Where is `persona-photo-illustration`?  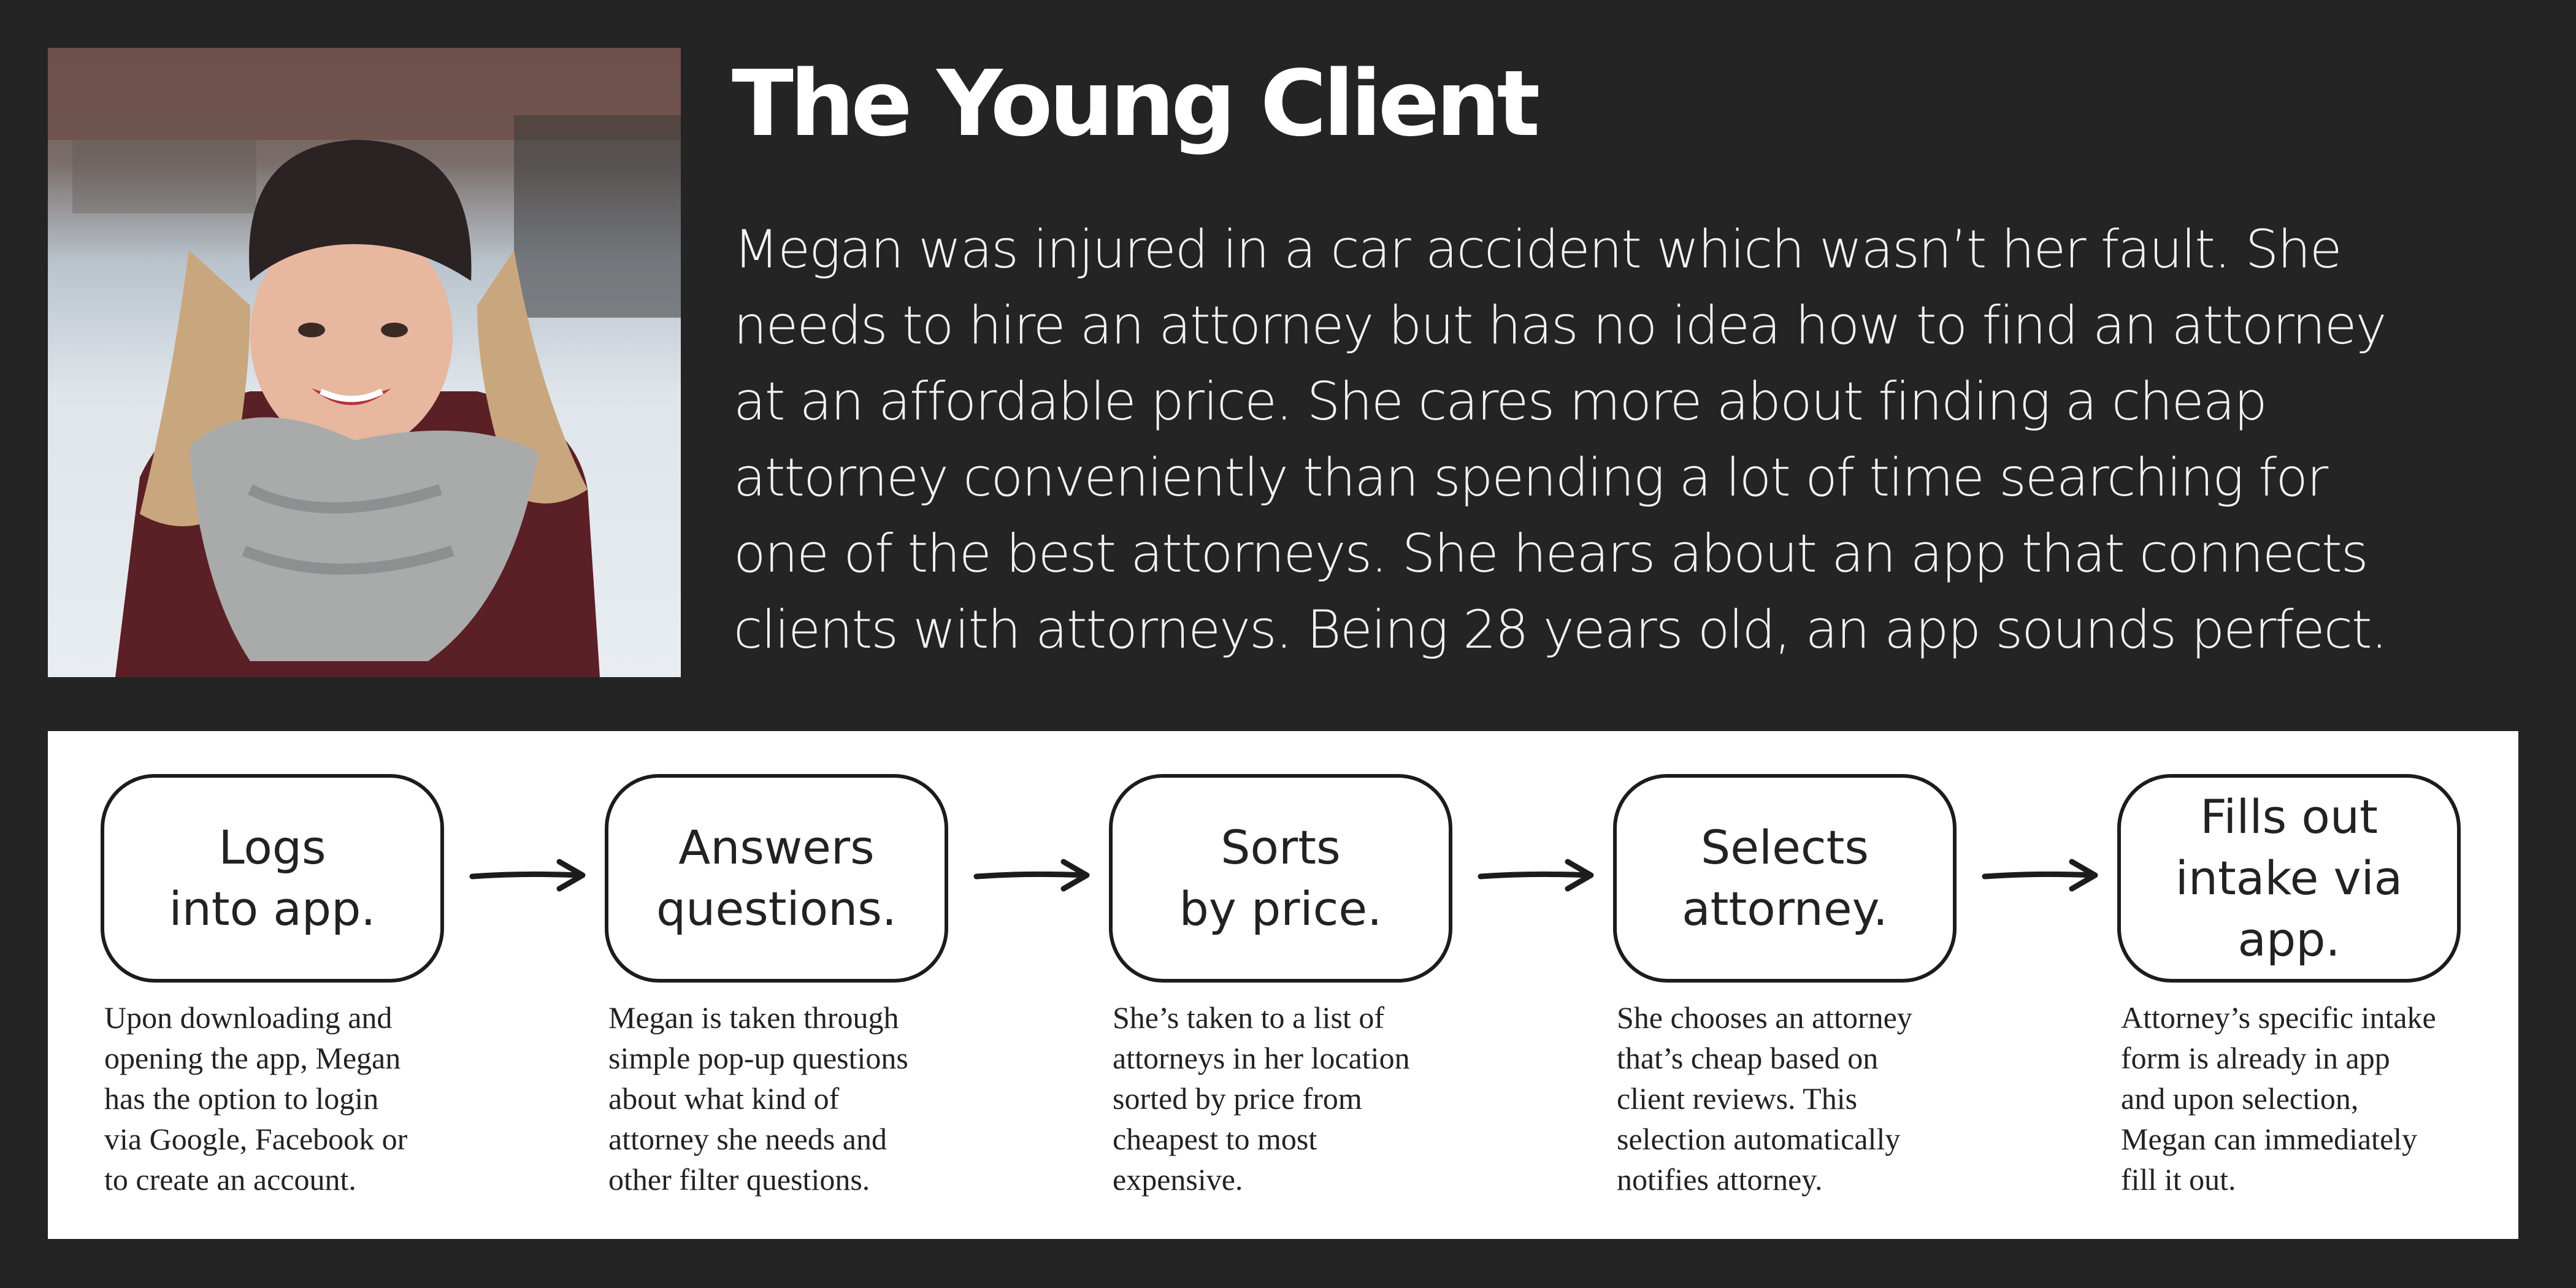
persona-photo-illustration is located at coordinates (364, 362).